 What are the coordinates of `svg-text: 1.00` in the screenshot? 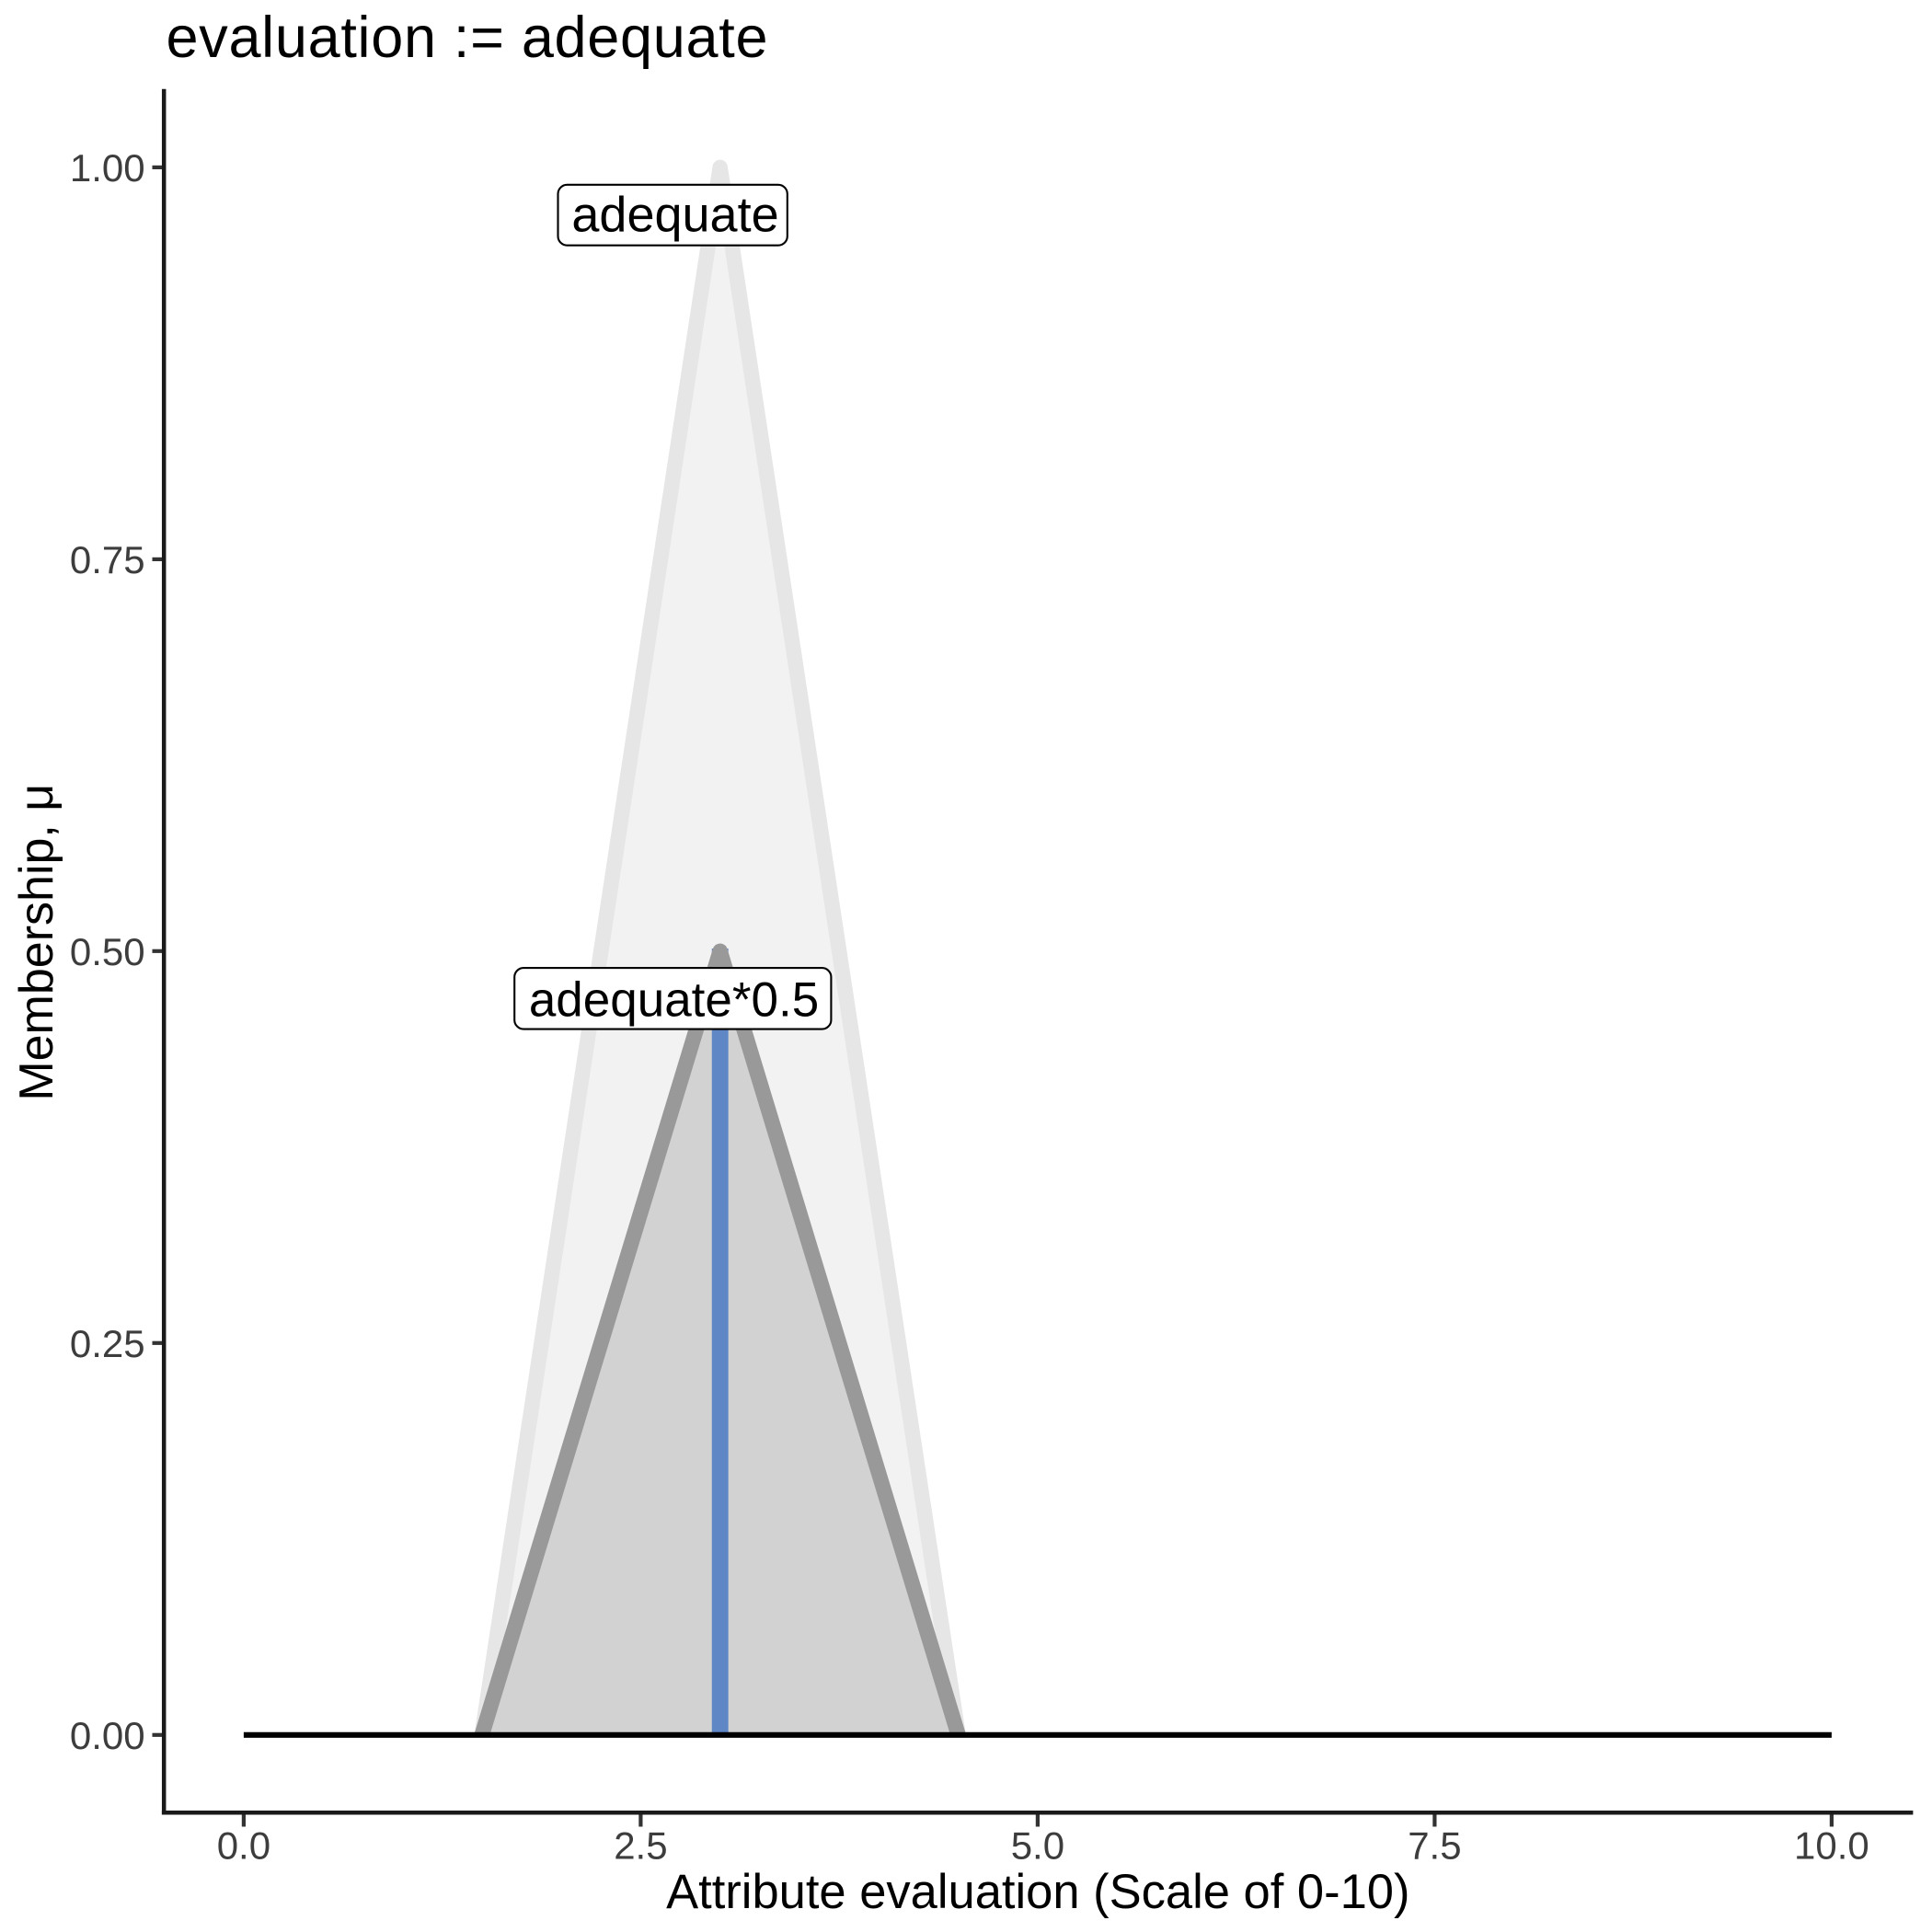 It's located at (107, 168).